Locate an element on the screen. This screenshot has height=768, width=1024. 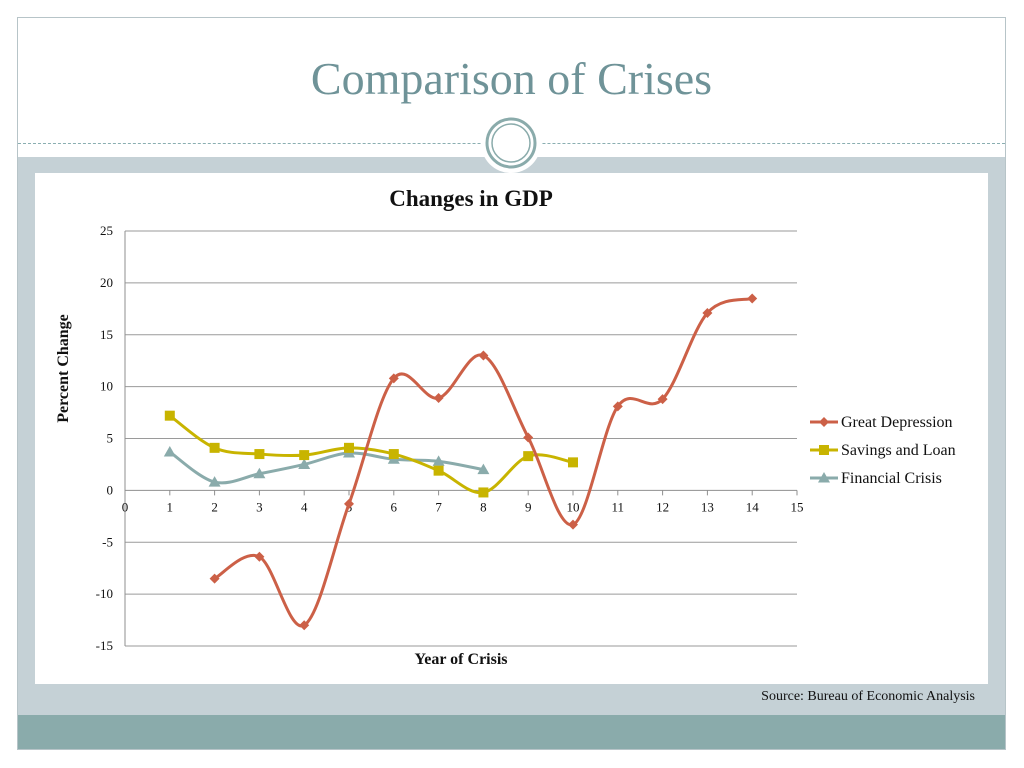
x-axis-title: Year of Crisis is located at coordinates (460, 659).